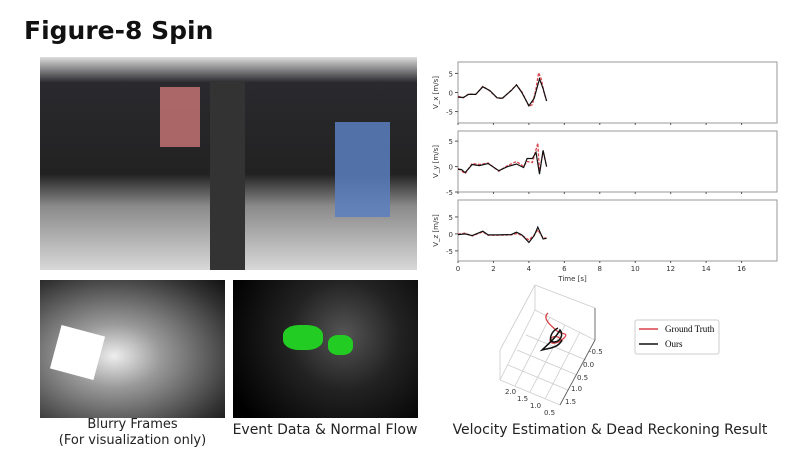  Describe the element at coordinates (132, 349) in the screenshot. I see `blurry-frame-image` at that location.